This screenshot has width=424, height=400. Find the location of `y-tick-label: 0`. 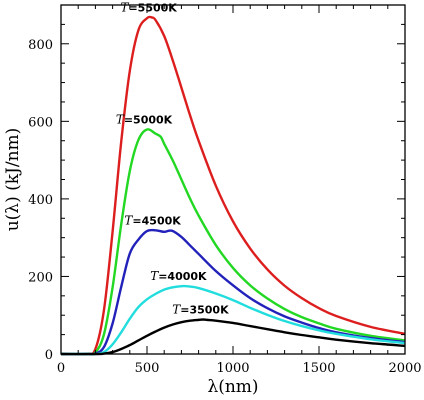

y-tick-label: 0 is located at coordinates (49, 355).